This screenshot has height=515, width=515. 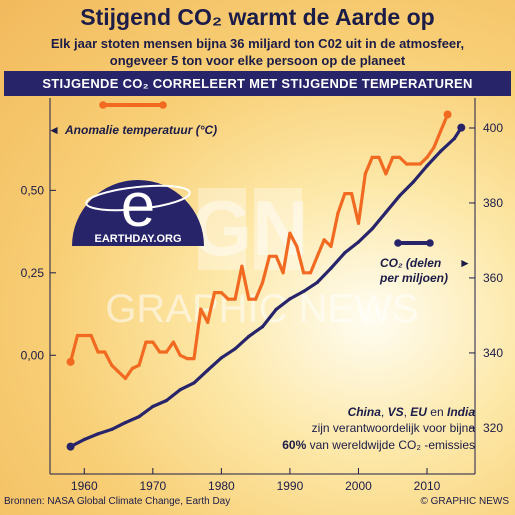 I want to click on watermark-mark: GN, so click(x=250, y=228).